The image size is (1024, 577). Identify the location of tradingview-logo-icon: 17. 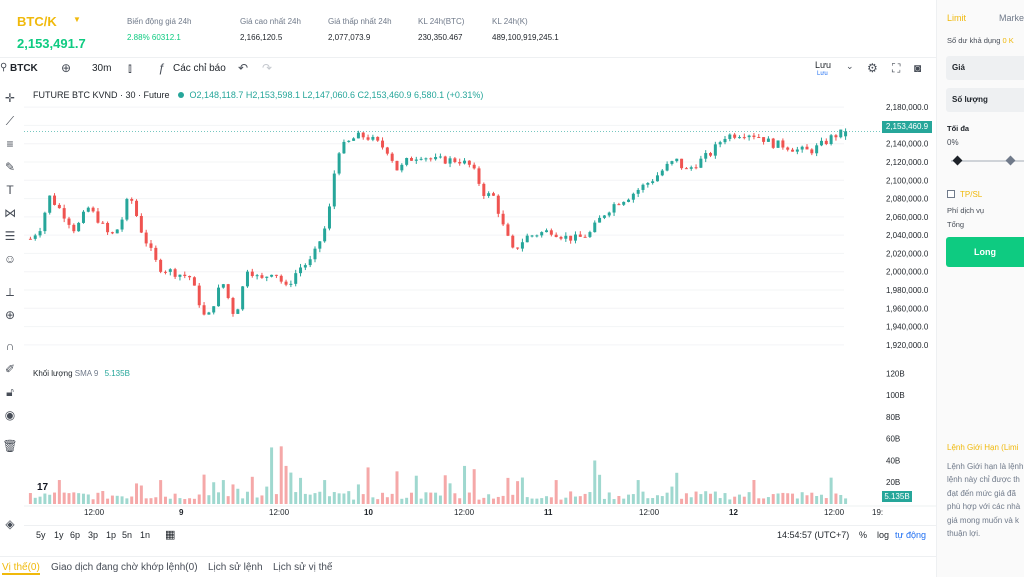
(43, 487).